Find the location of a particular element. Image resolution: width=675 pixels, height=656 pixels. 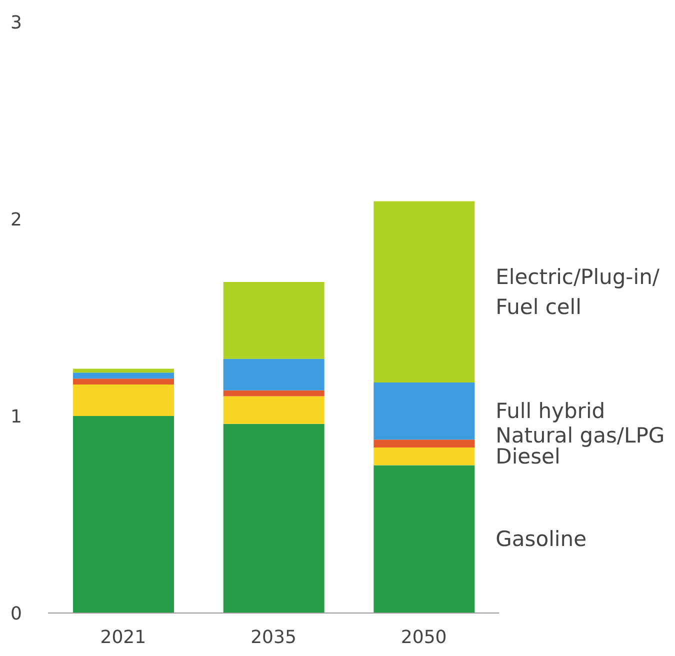

series-label: Full hybrid is located at coordinates (551, 411).